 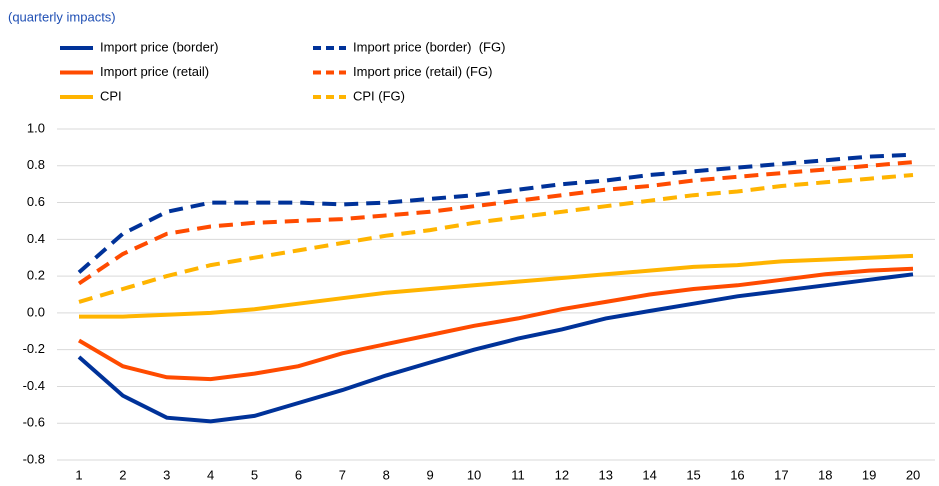 I want to click on series-line, so click(x=496, y=286).